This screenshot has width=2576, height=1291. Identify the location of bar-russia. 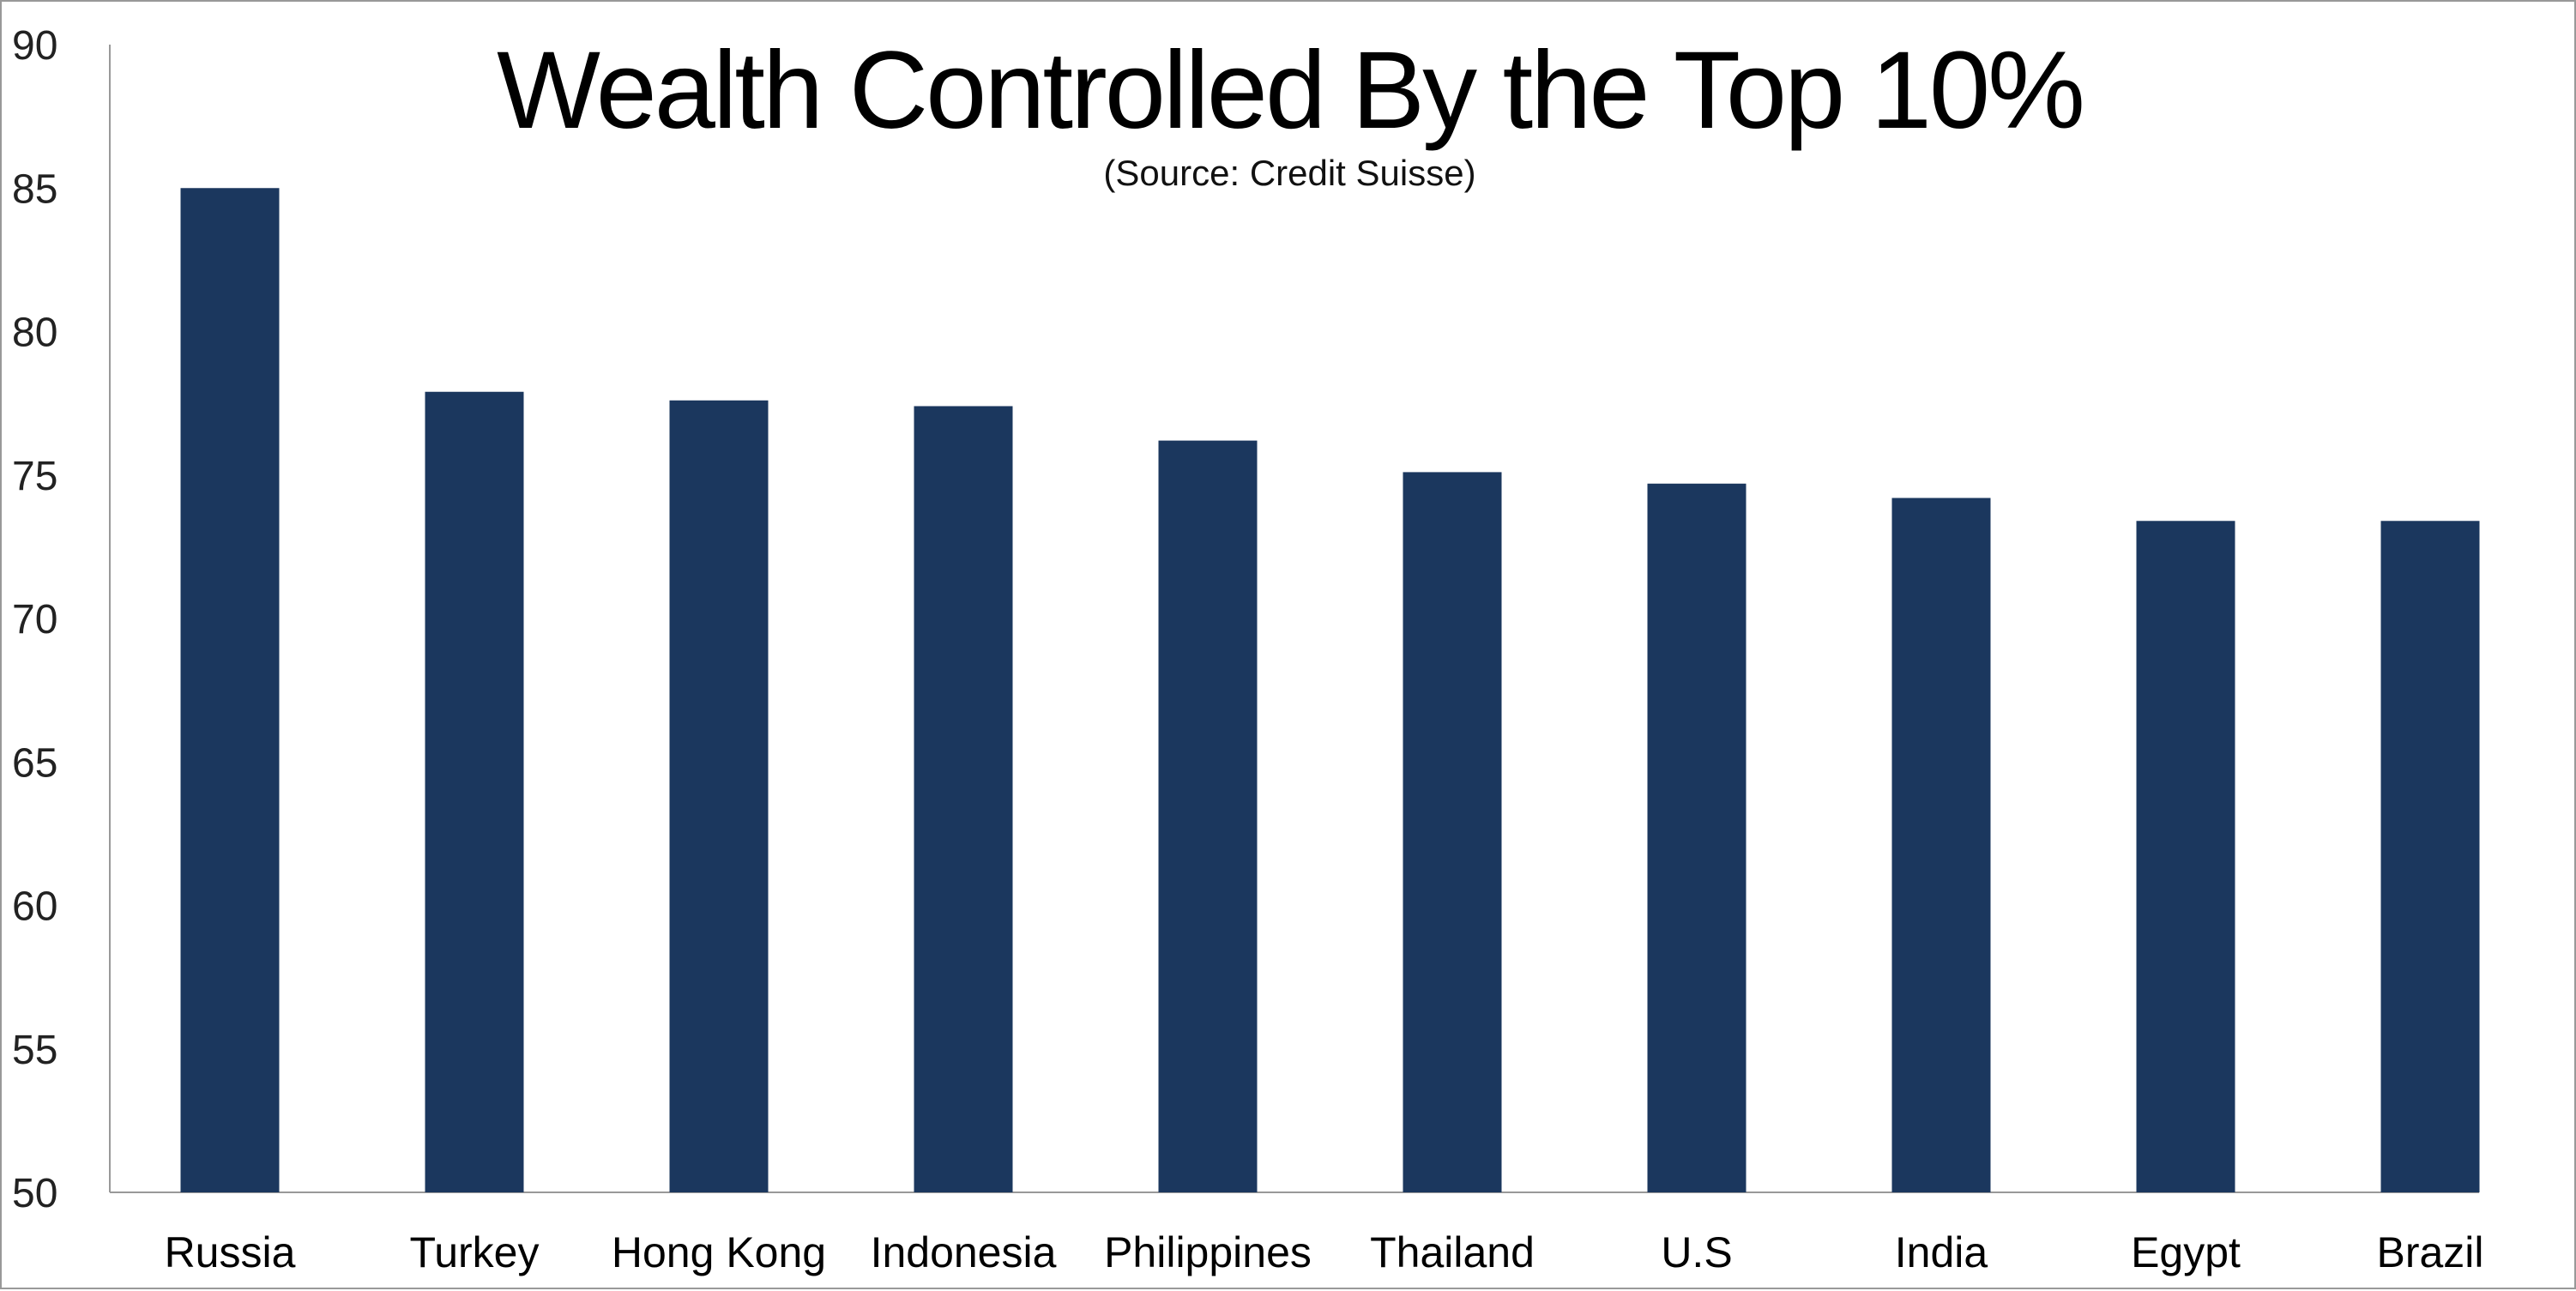
(230, 690).